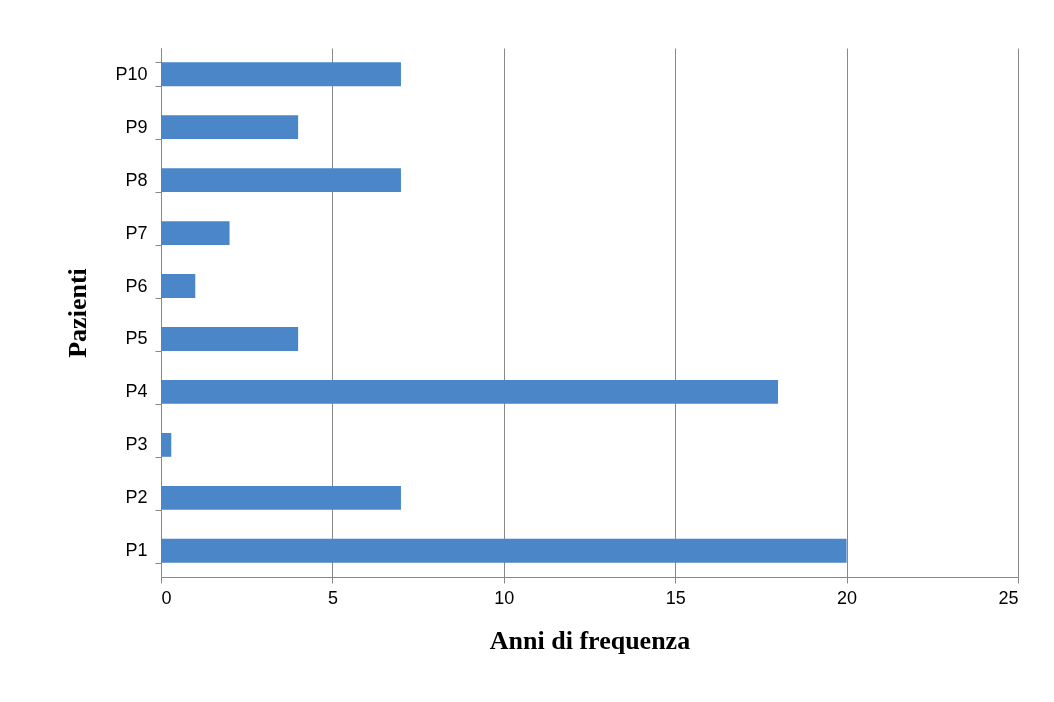  Describe the element at coordinates (1008, 597) in the screenshot. I see `x-tick-label: 25` at that location.